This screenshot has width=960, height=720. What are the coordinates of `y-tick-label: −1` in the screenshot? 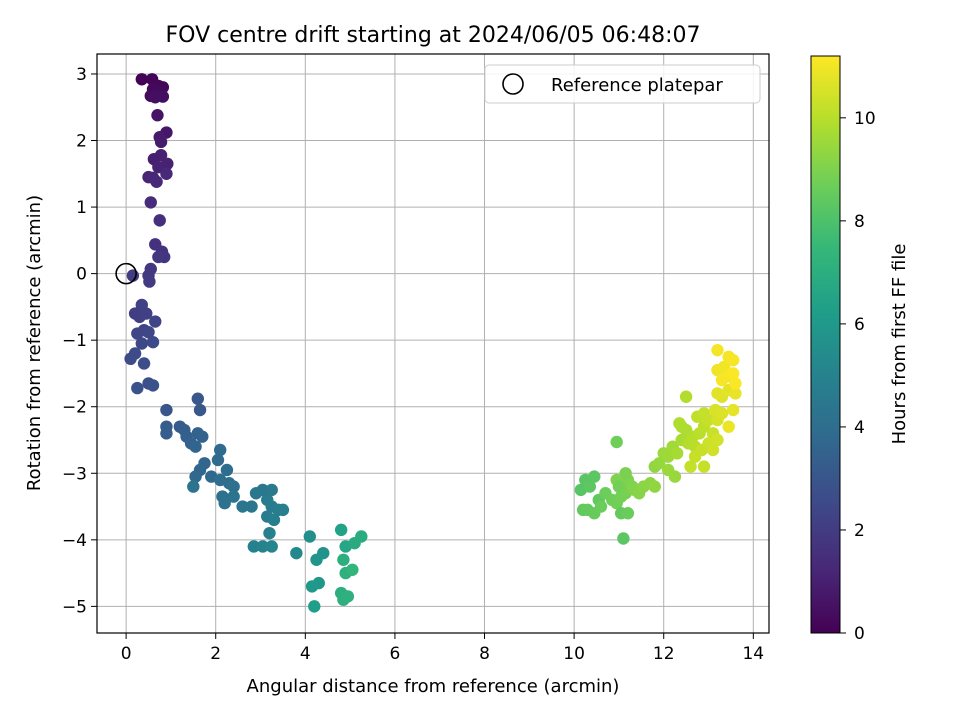 It's located at (74, 341).